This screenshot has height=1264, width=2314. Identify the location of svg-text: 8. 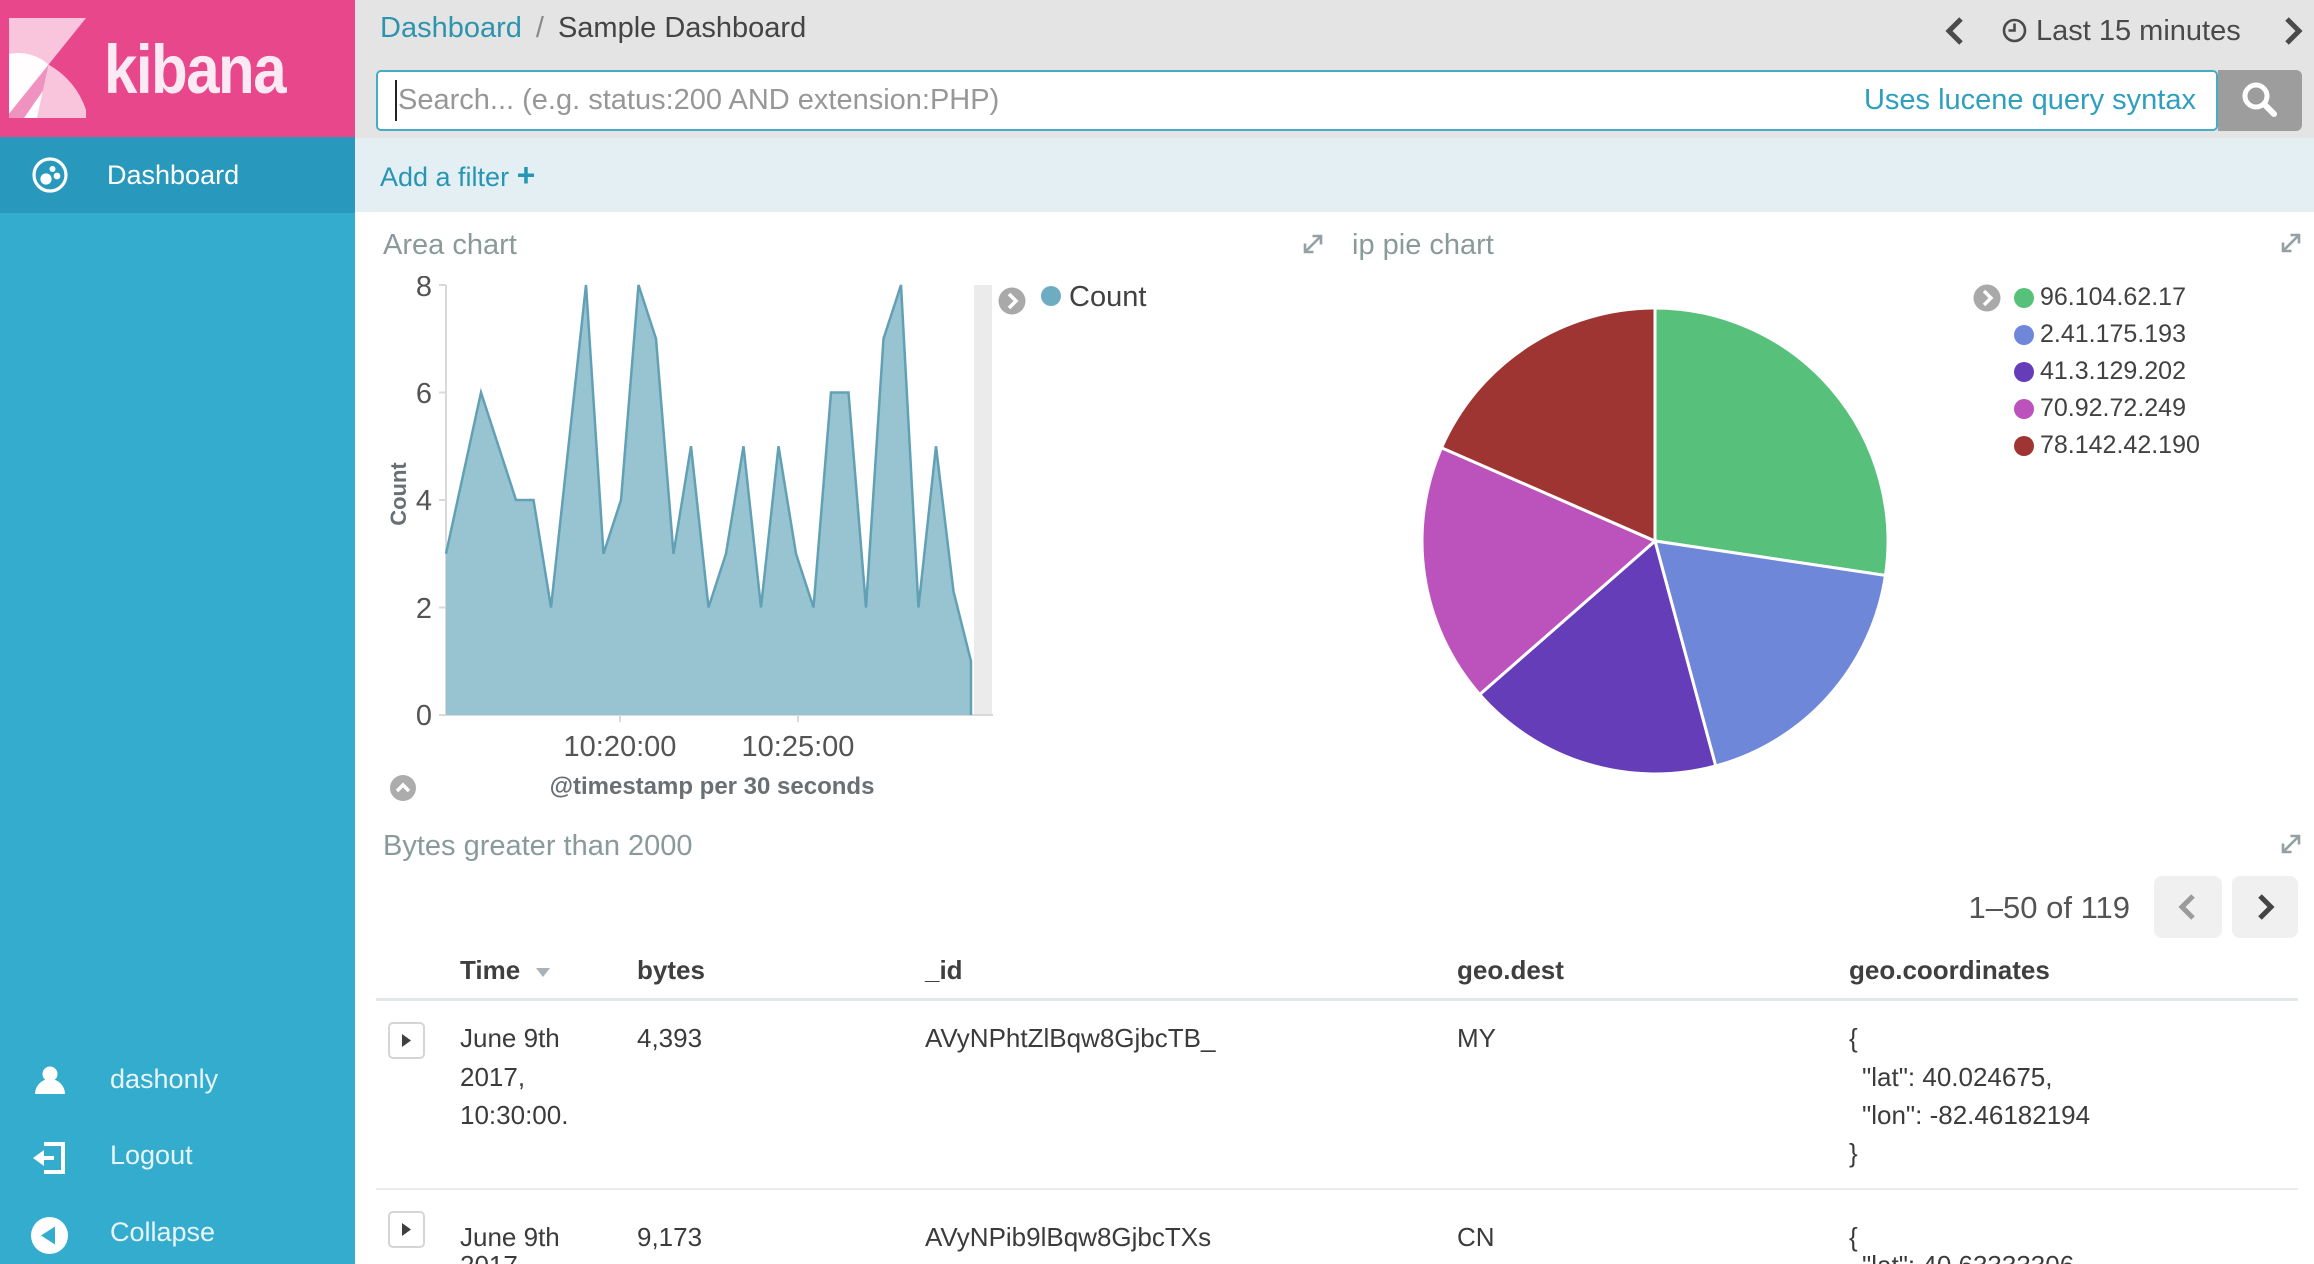
(424, 289).